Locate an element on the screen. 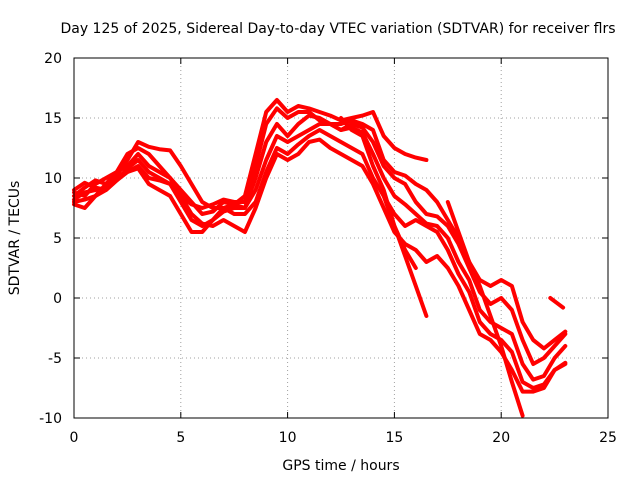  x-axis-label: GPS time / hours is located at coordinates (340, 466).